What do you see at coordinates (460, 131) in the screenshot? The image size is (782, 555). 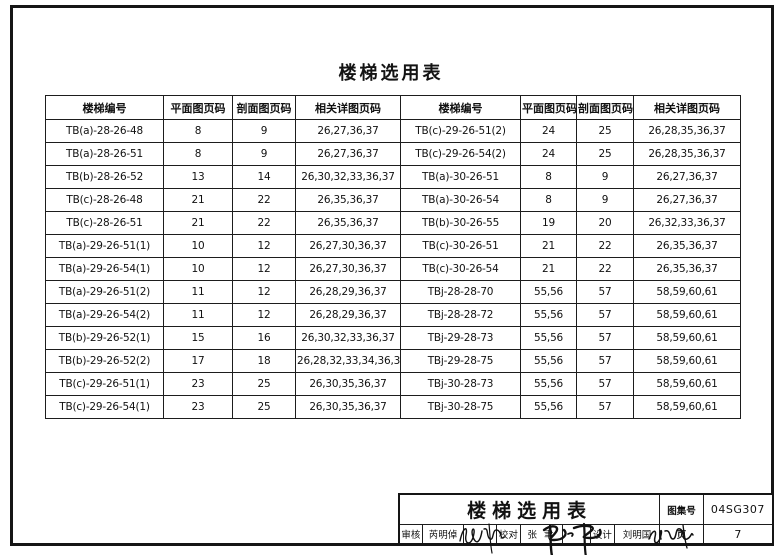 I see `stair-code-cell: TB(c)-29-26-51(2)` at bounding box center [460, 131].